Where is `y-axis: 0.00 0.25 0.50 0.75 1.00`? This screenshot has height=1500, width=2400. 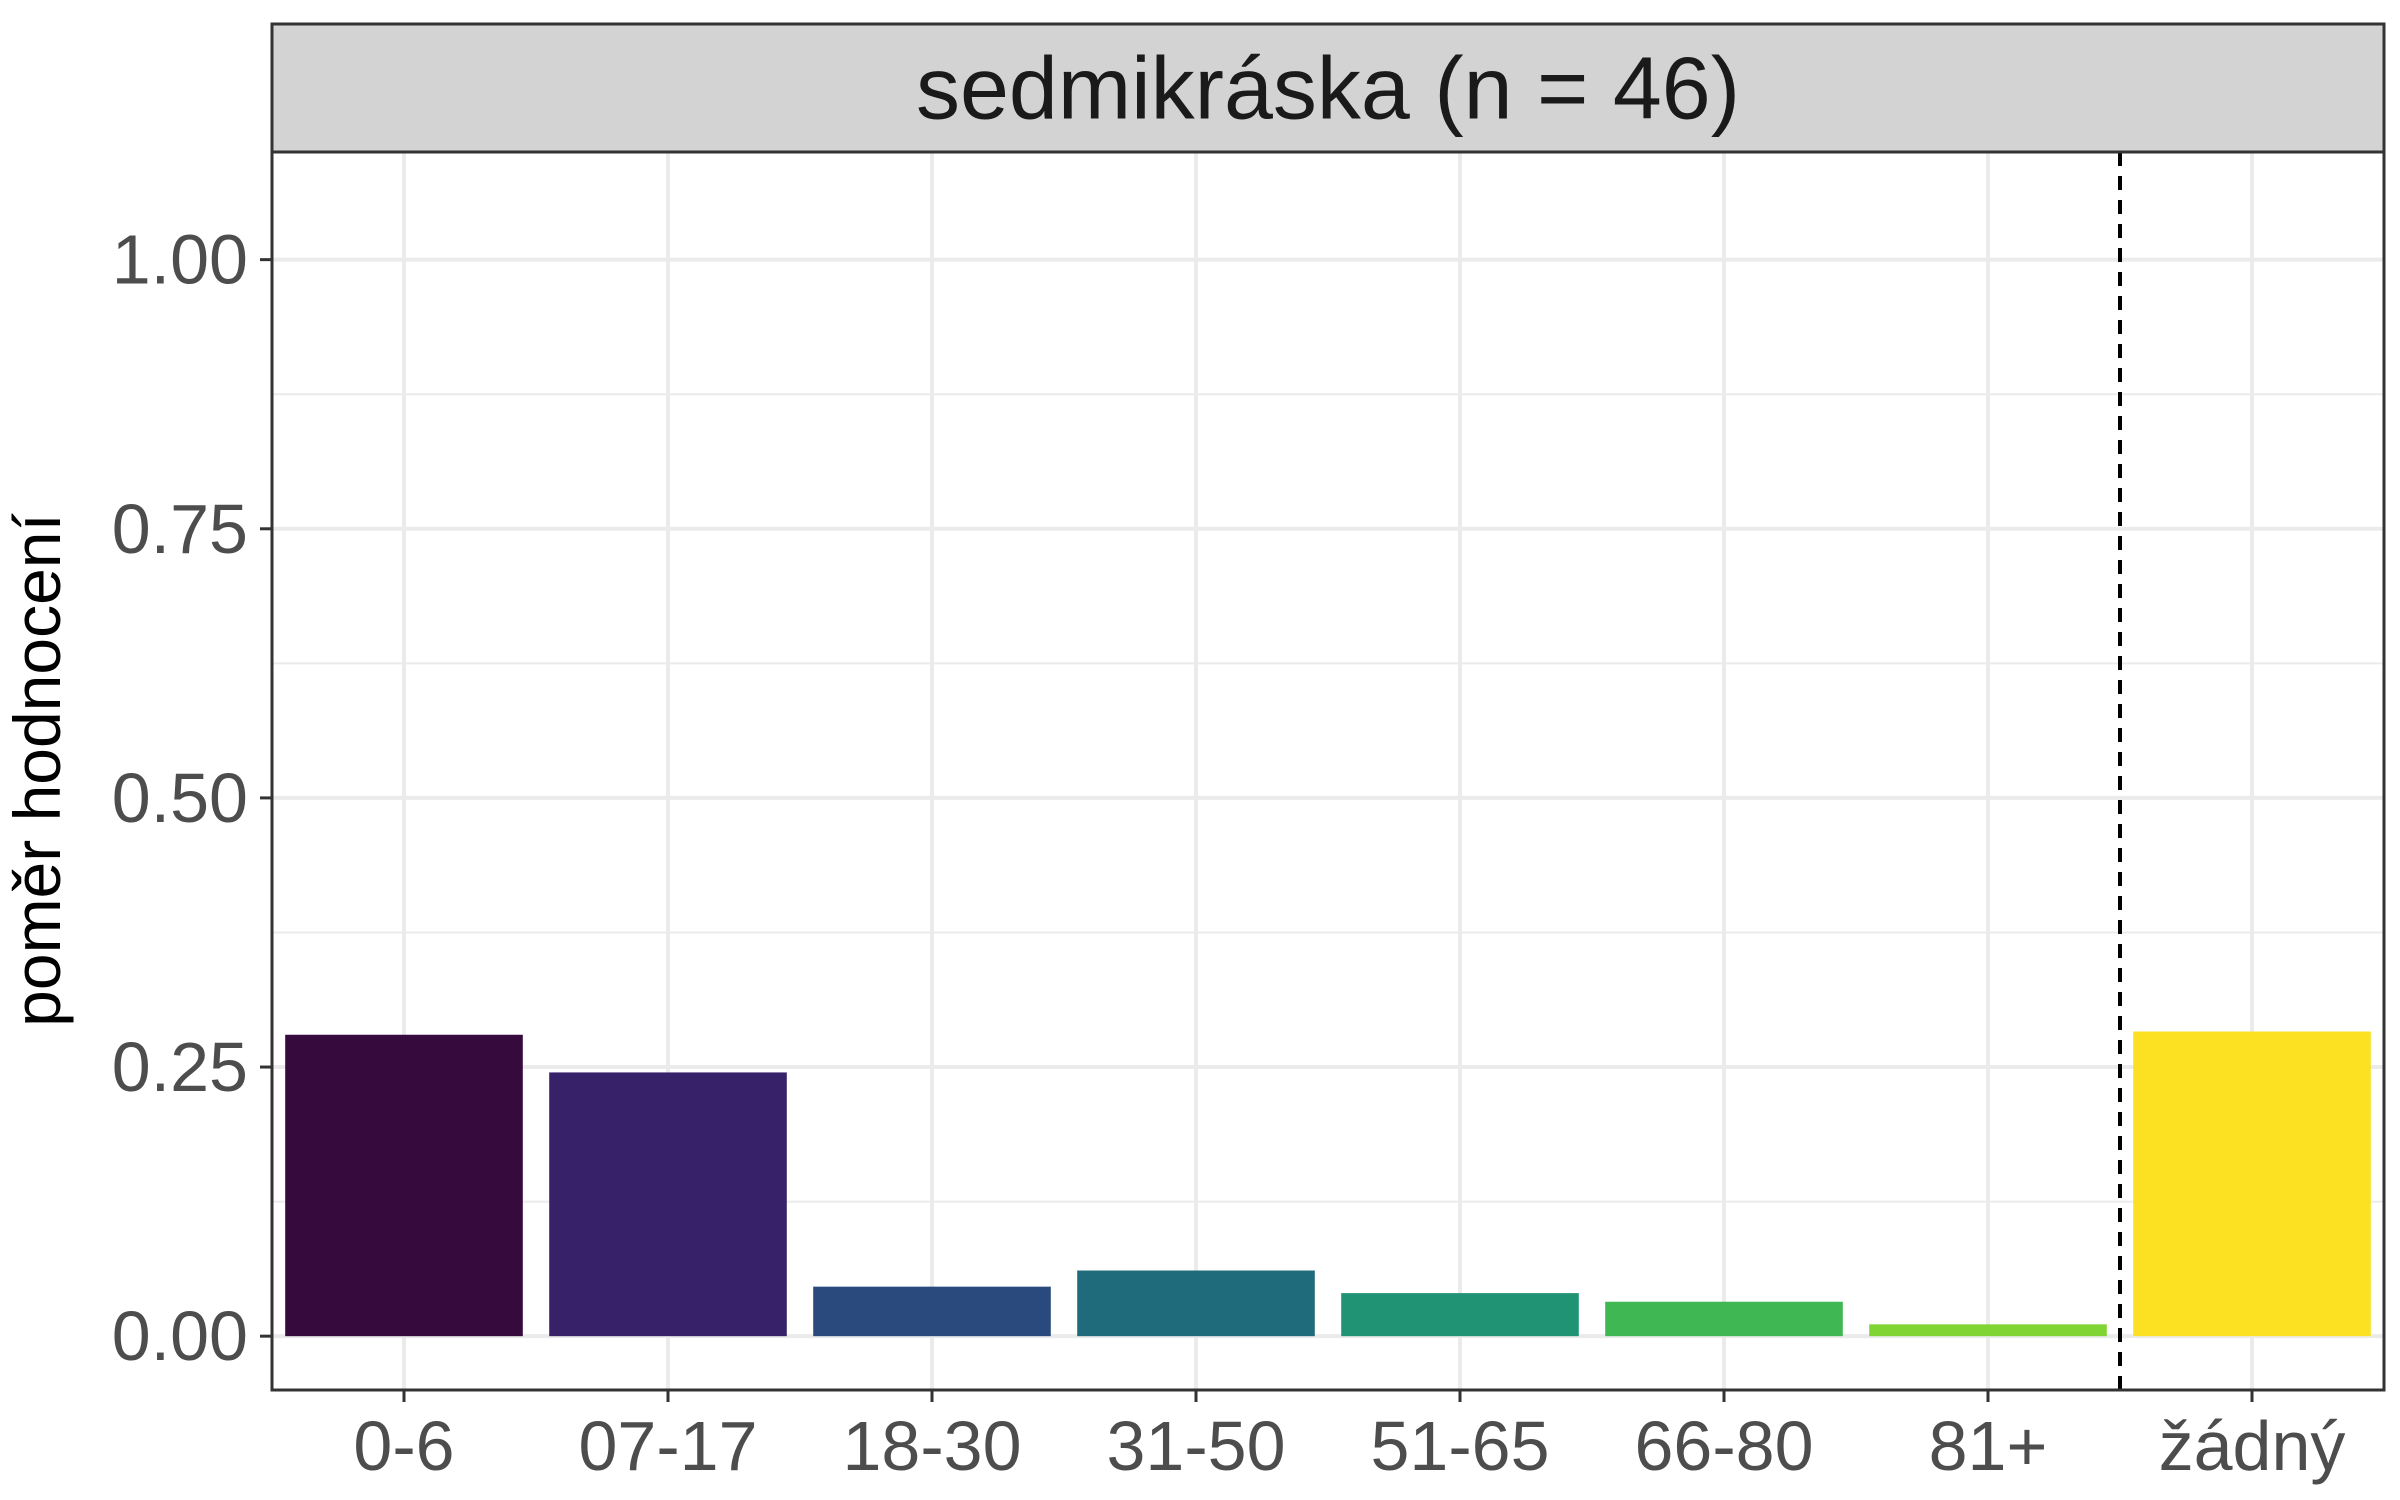 y-axis: 0.00 0.25 0.50 0.75 1.00 is located at coordinates (192, 798).